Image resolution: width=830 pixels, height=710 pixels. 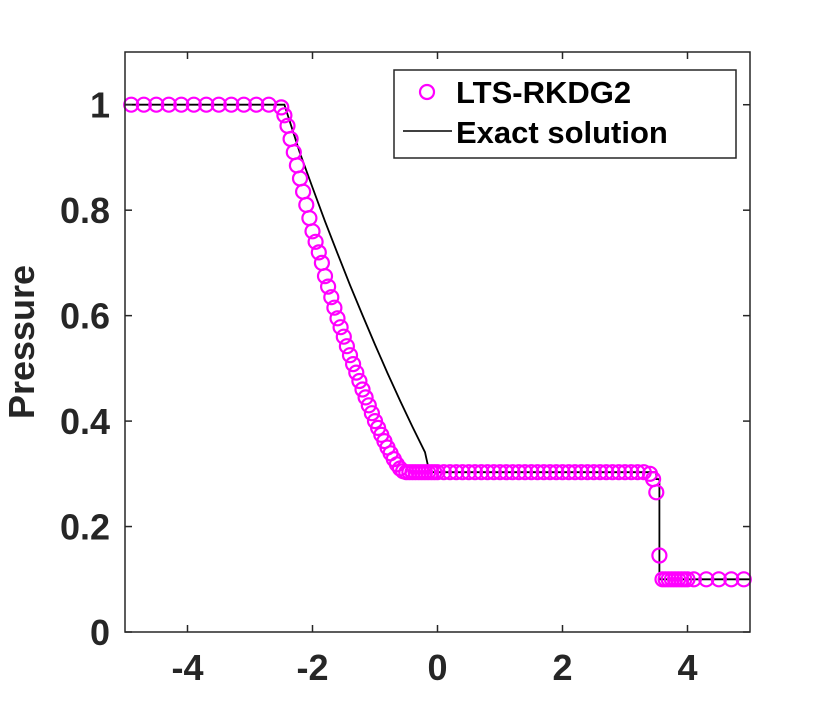 What do you see at coordinates (312, 667) in the screenshot?
I see `x-tick-label: -2` at bounding box center [312, 667].